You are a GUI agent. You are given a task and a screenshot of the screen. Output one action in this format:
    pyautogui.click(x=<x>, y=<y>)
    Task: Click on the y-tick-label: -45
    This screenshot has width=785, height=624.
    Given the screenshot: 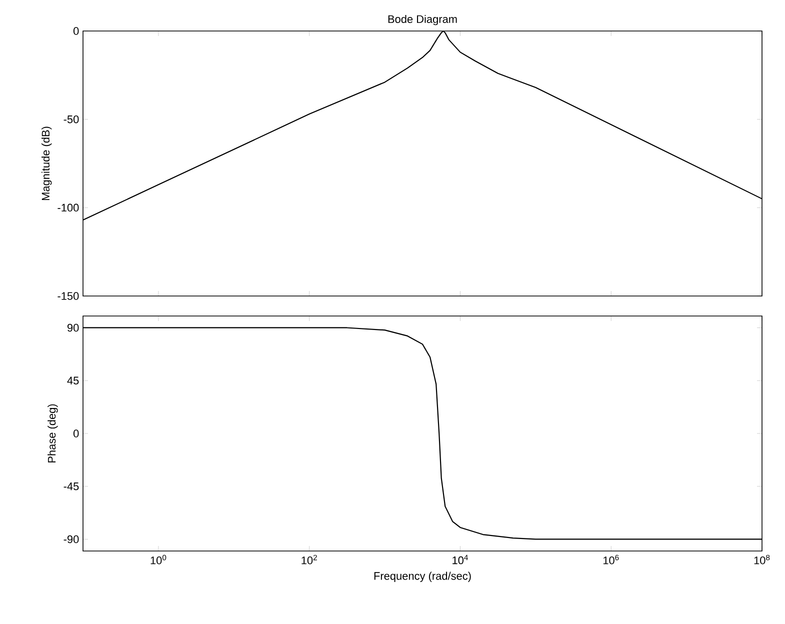 What is the action you would take?
    pyautogui.click(x=71, y=486)
    